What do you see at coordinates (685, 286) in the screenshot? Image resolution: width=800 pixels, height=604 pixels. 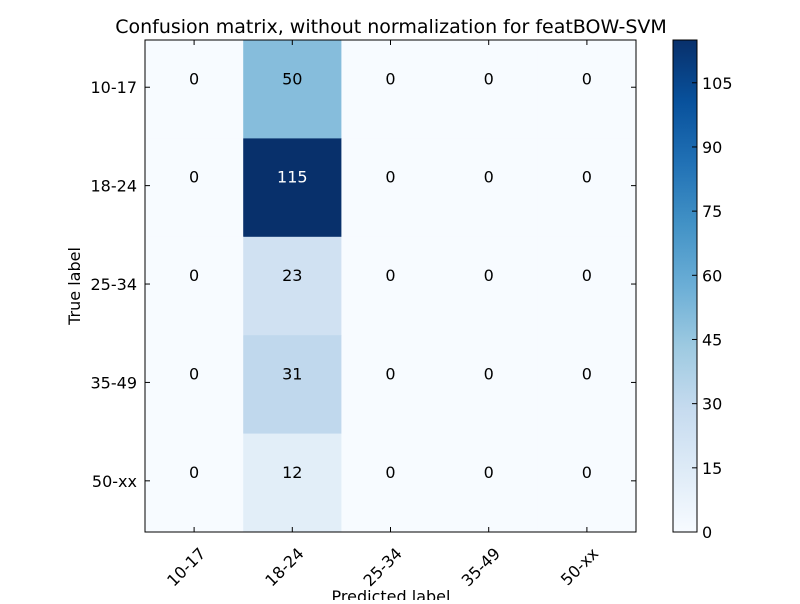 I see `colorbar-gradient` at bounding box center [685, 286].